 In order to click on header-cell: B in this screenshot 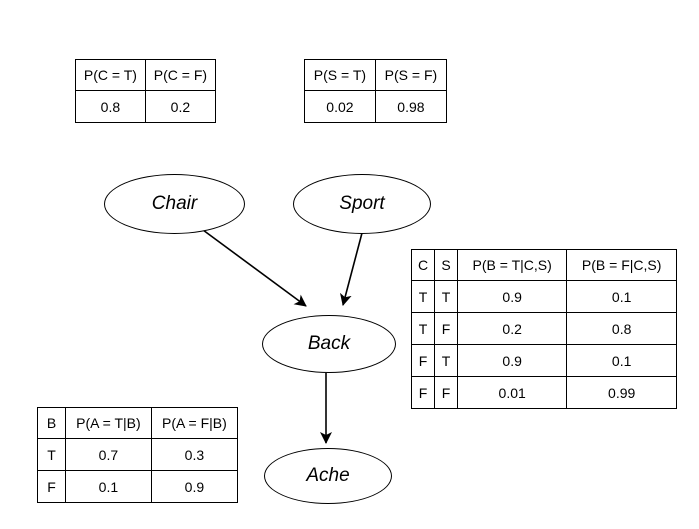, I will do `click(51, 423)`.